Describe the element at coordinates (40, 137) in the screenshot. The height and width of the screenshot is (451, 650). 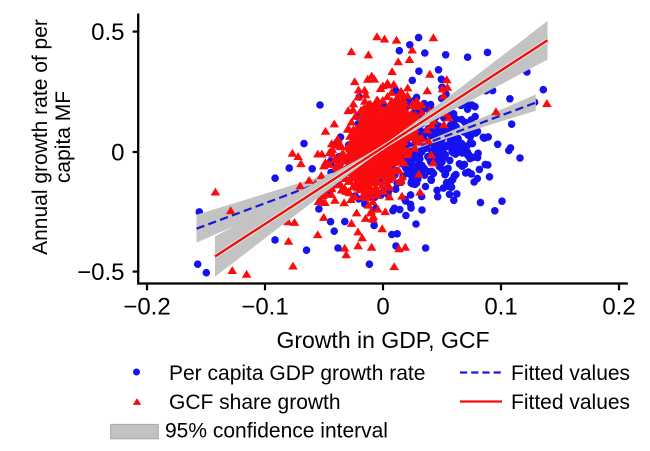
I see `svg-text: Annual growth rate of per` at that location.